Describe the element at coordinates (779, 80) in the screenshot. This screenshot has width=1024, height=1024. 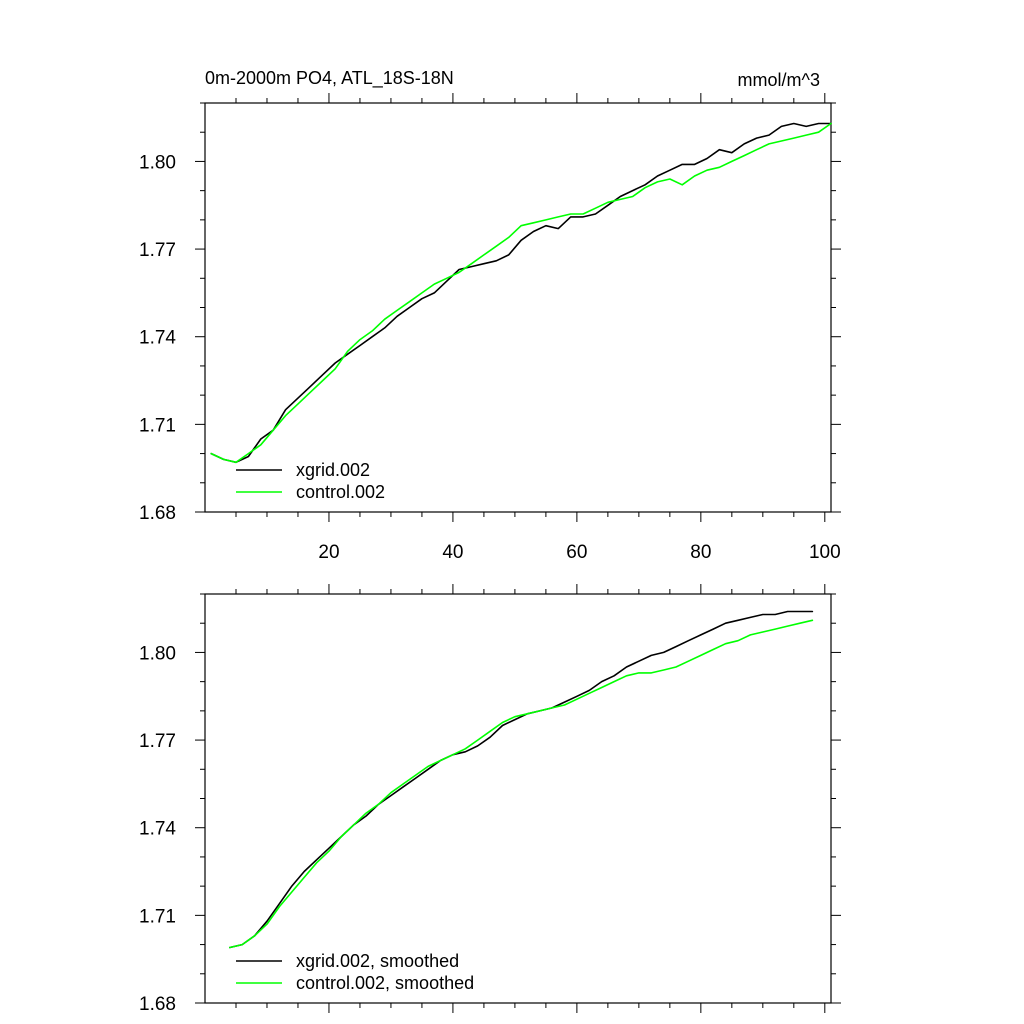
I see `units-label: mmol/m^3` at that location.